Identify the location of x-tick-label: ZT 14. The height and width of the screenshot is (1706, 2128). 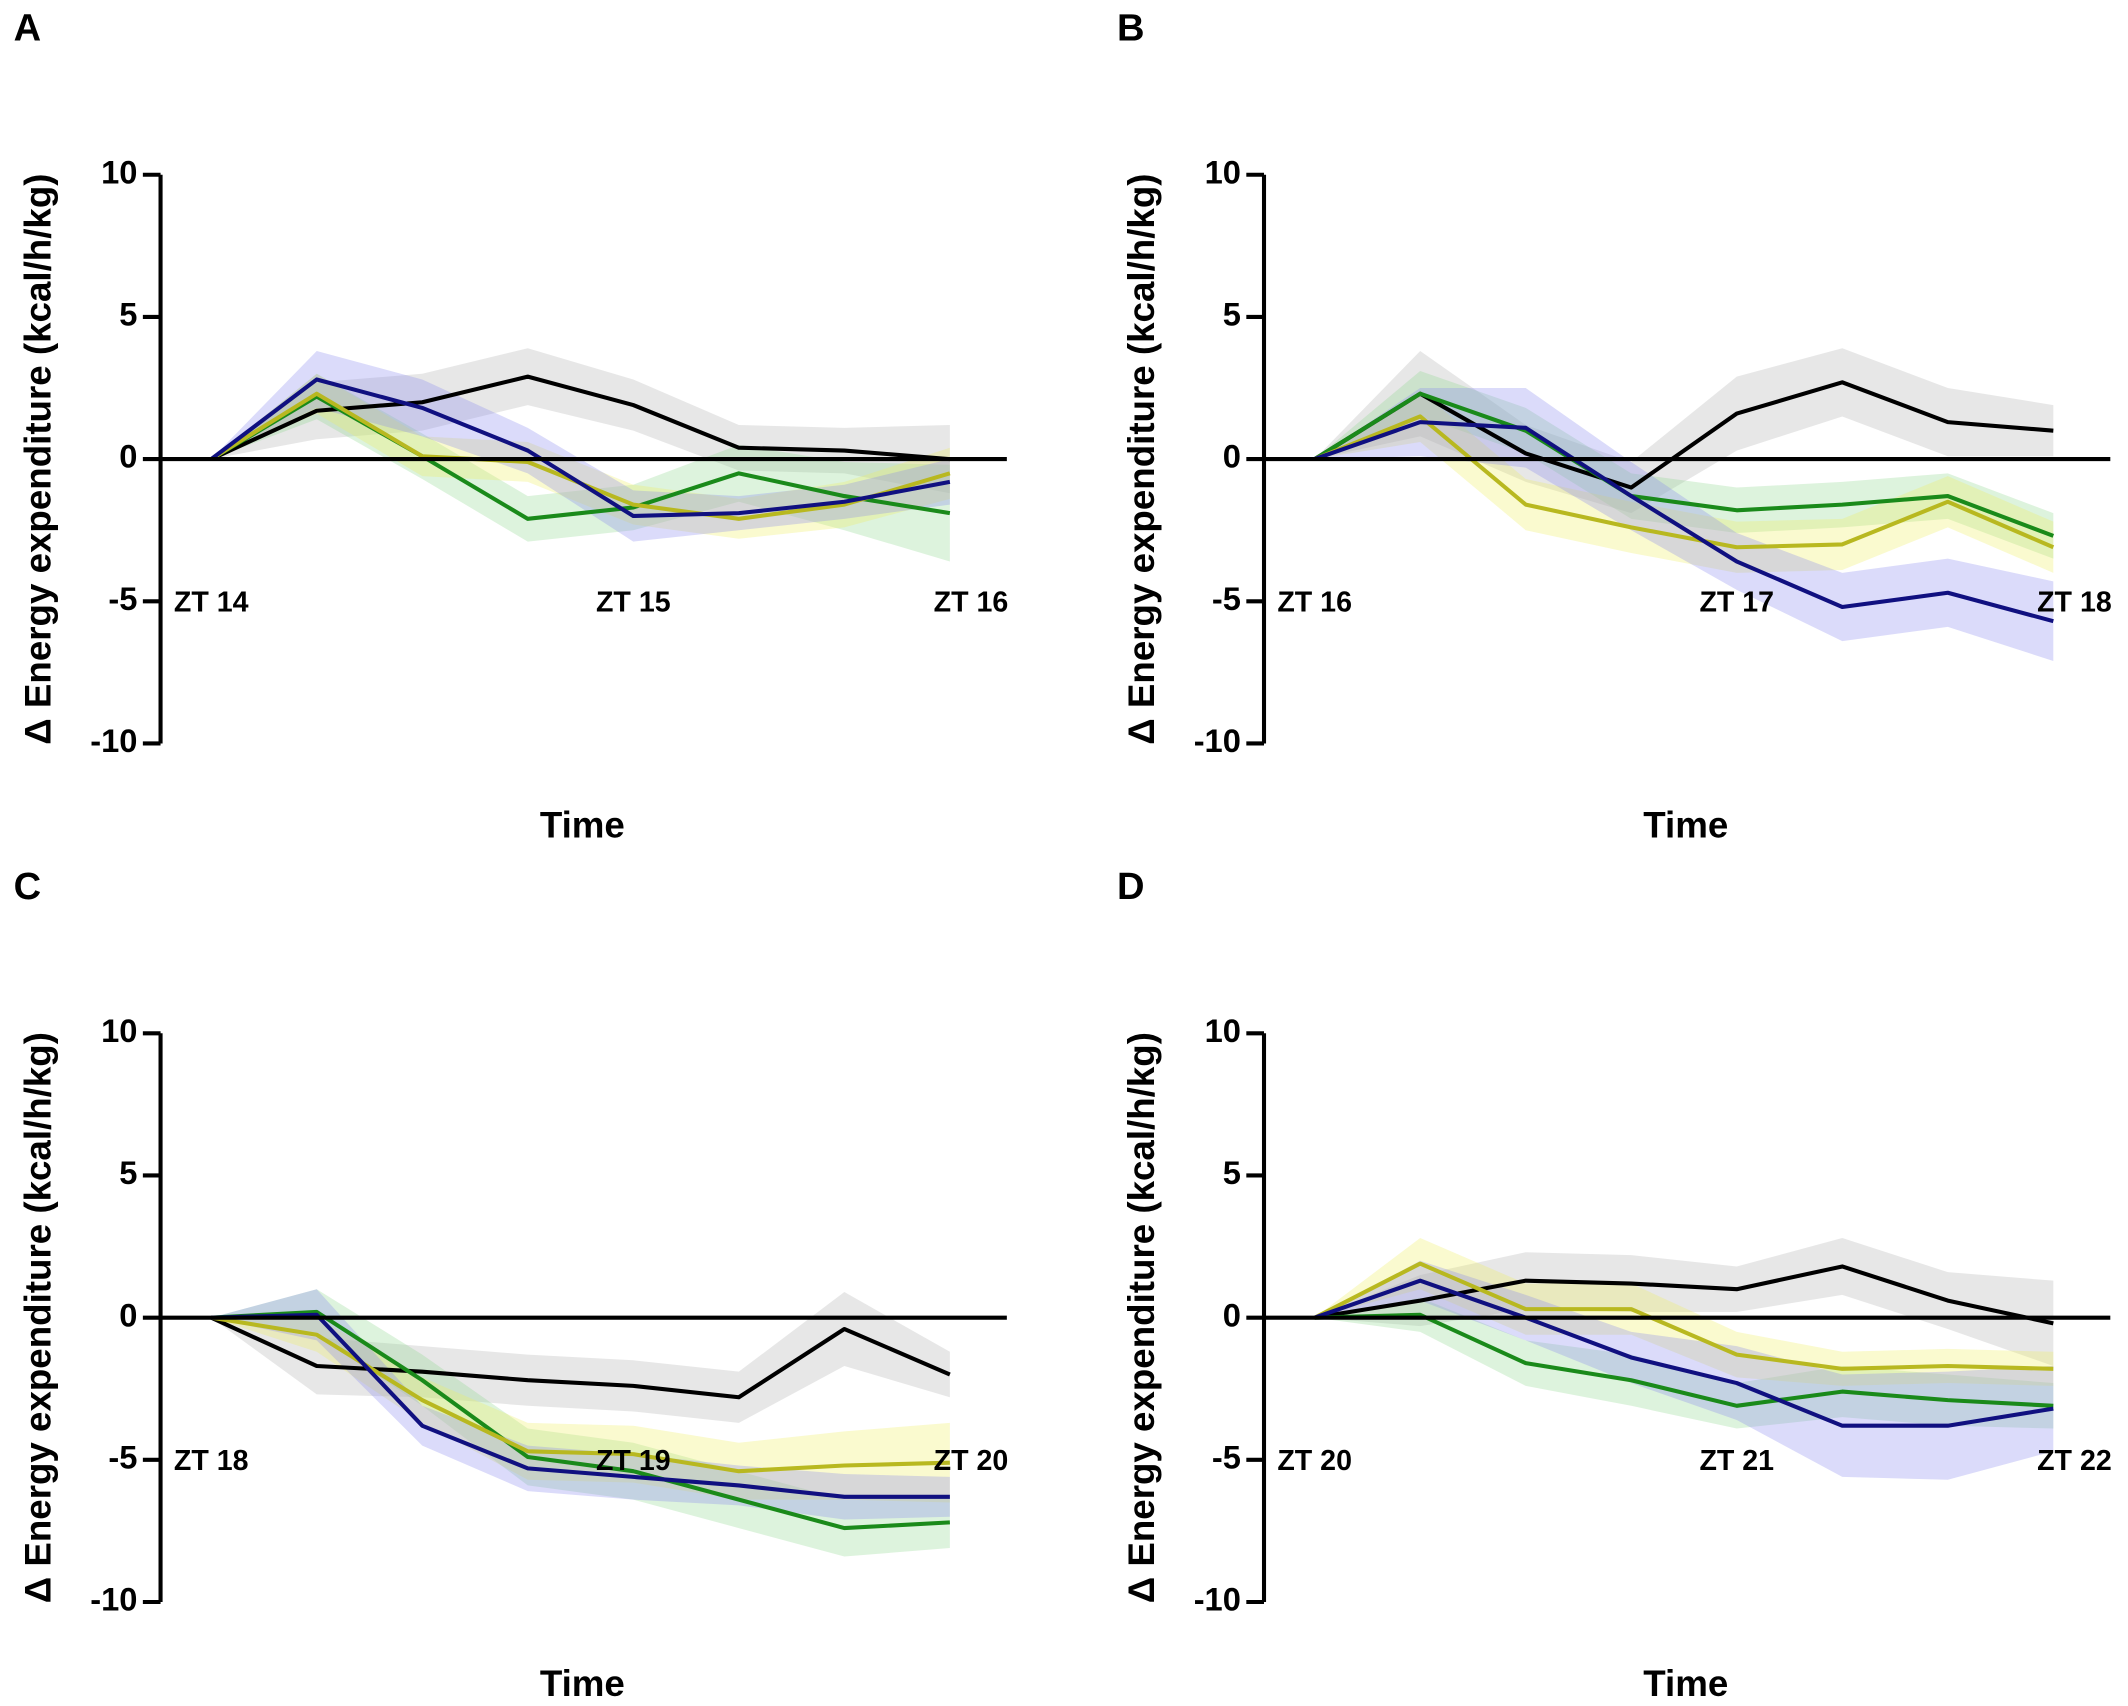
(211, 603).